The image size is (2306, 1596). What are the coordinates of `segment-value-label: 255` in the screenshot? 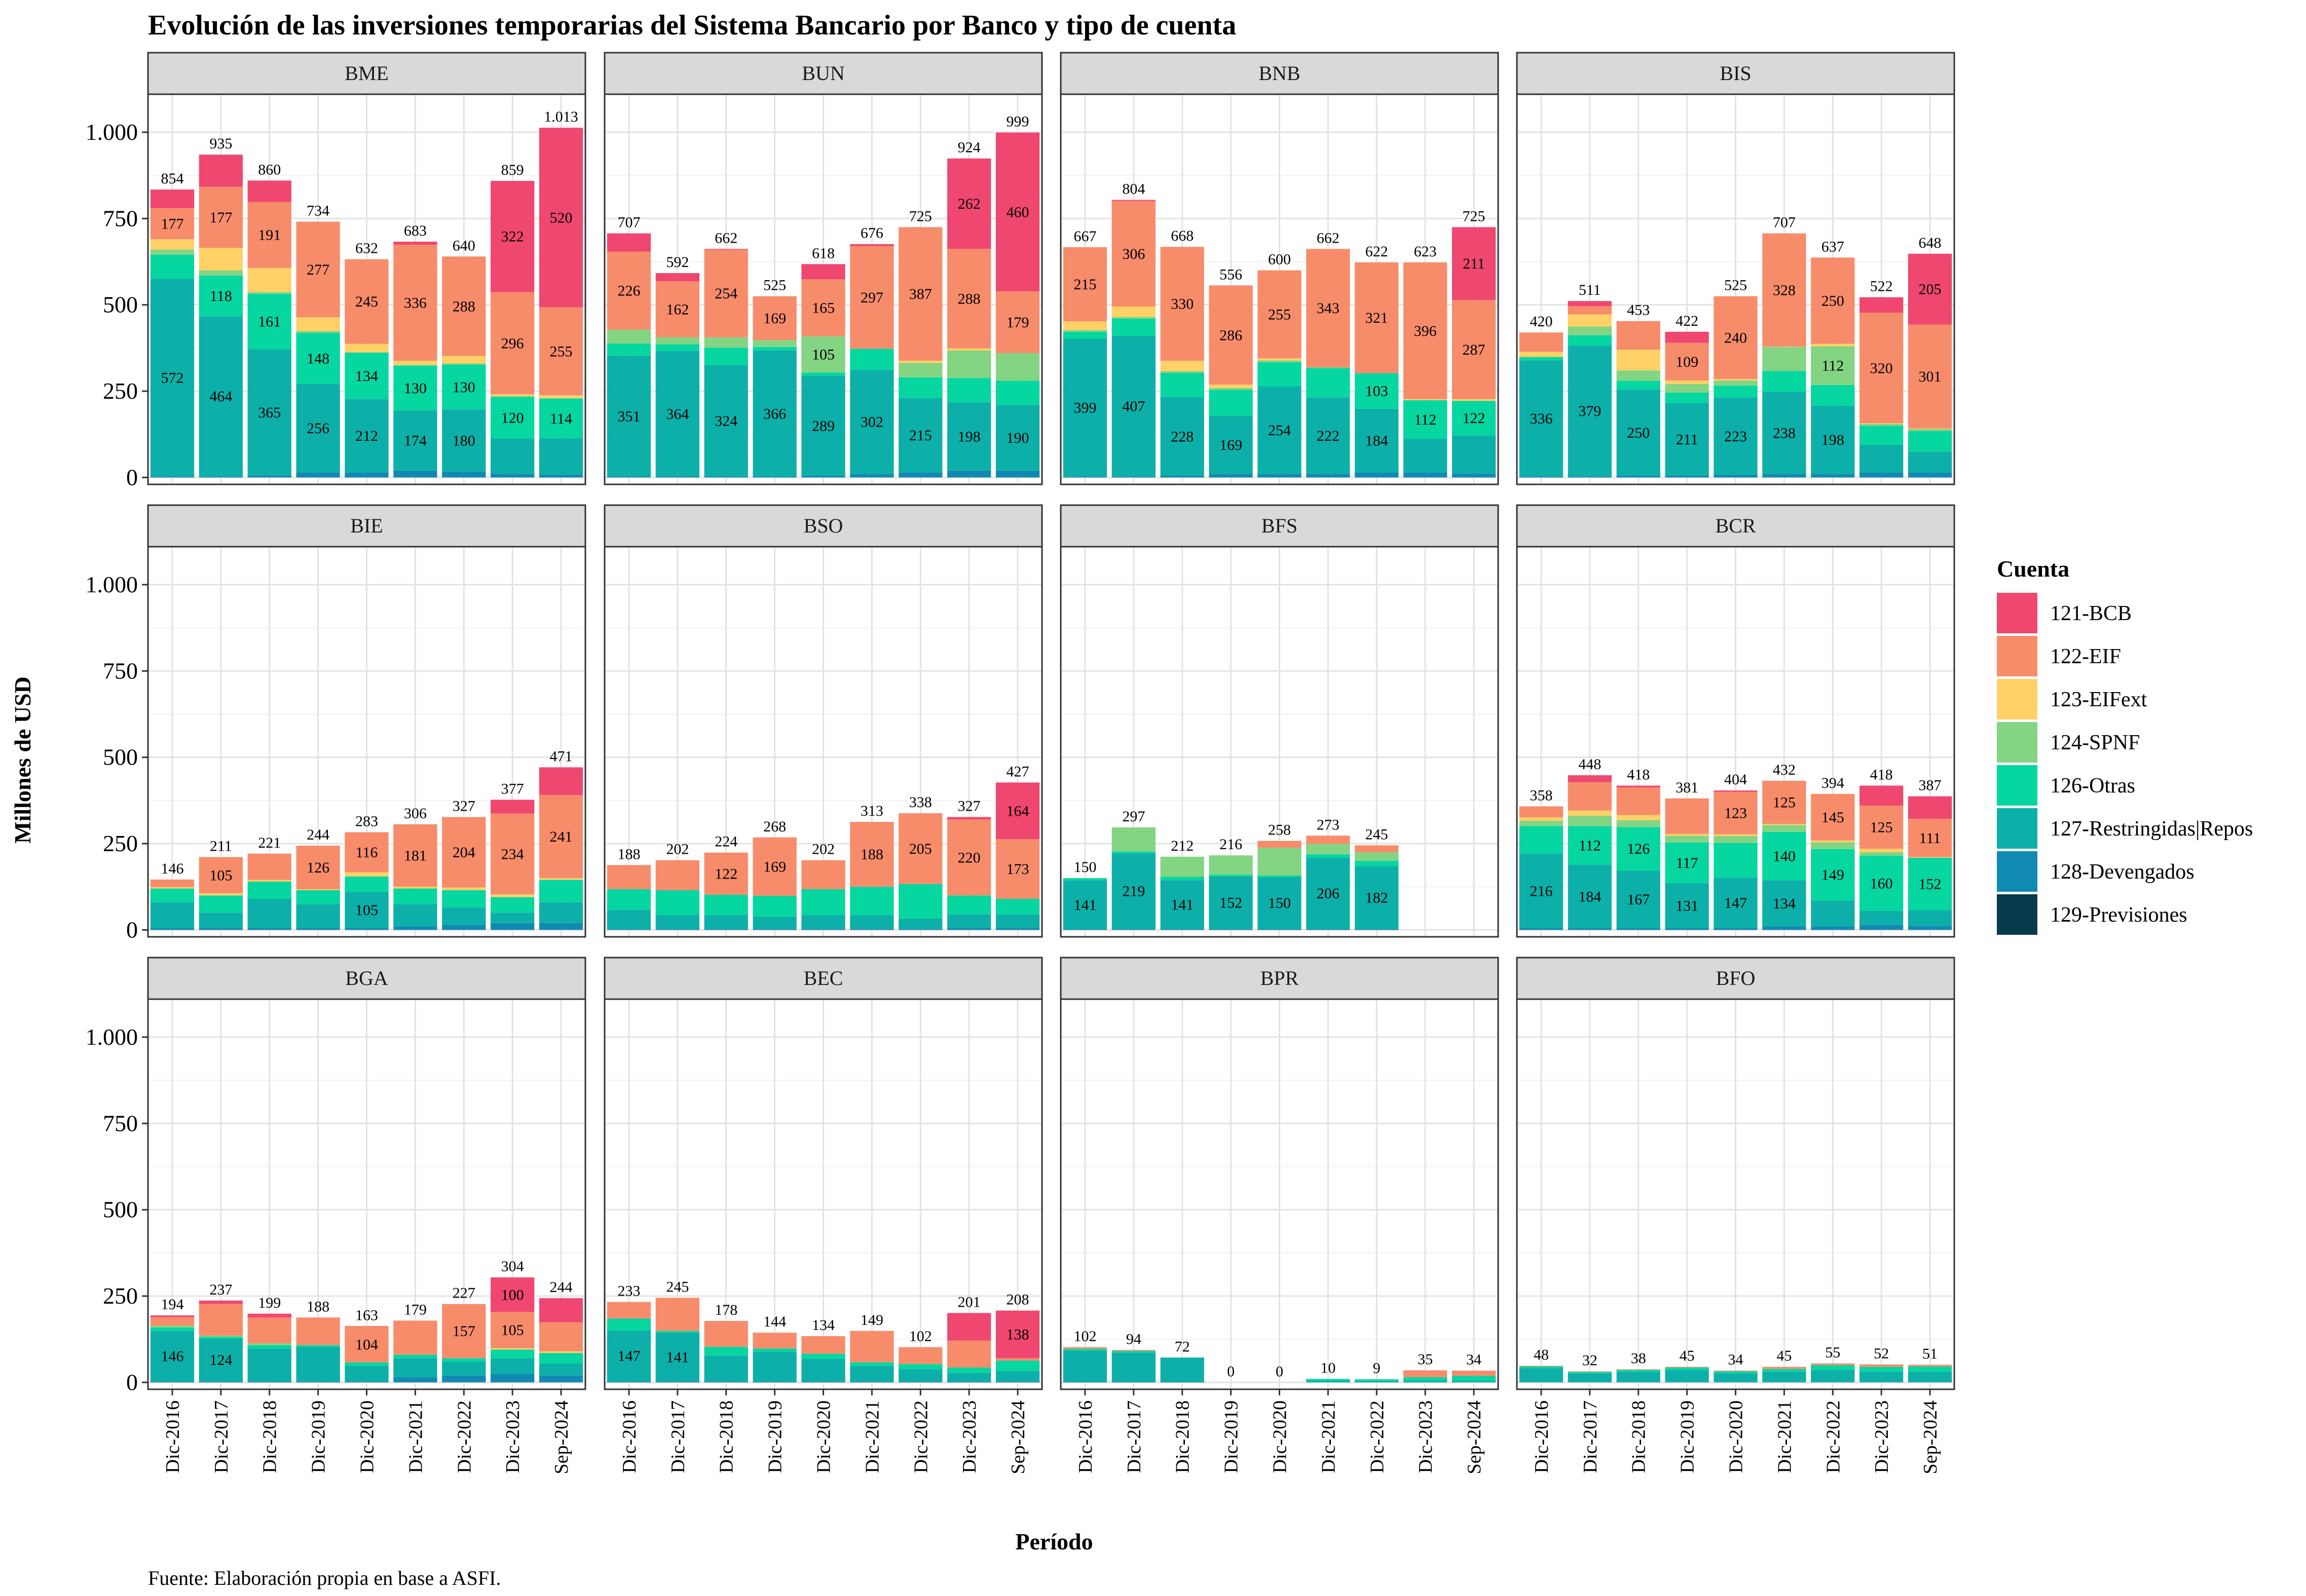 It's located at (1279, 314).